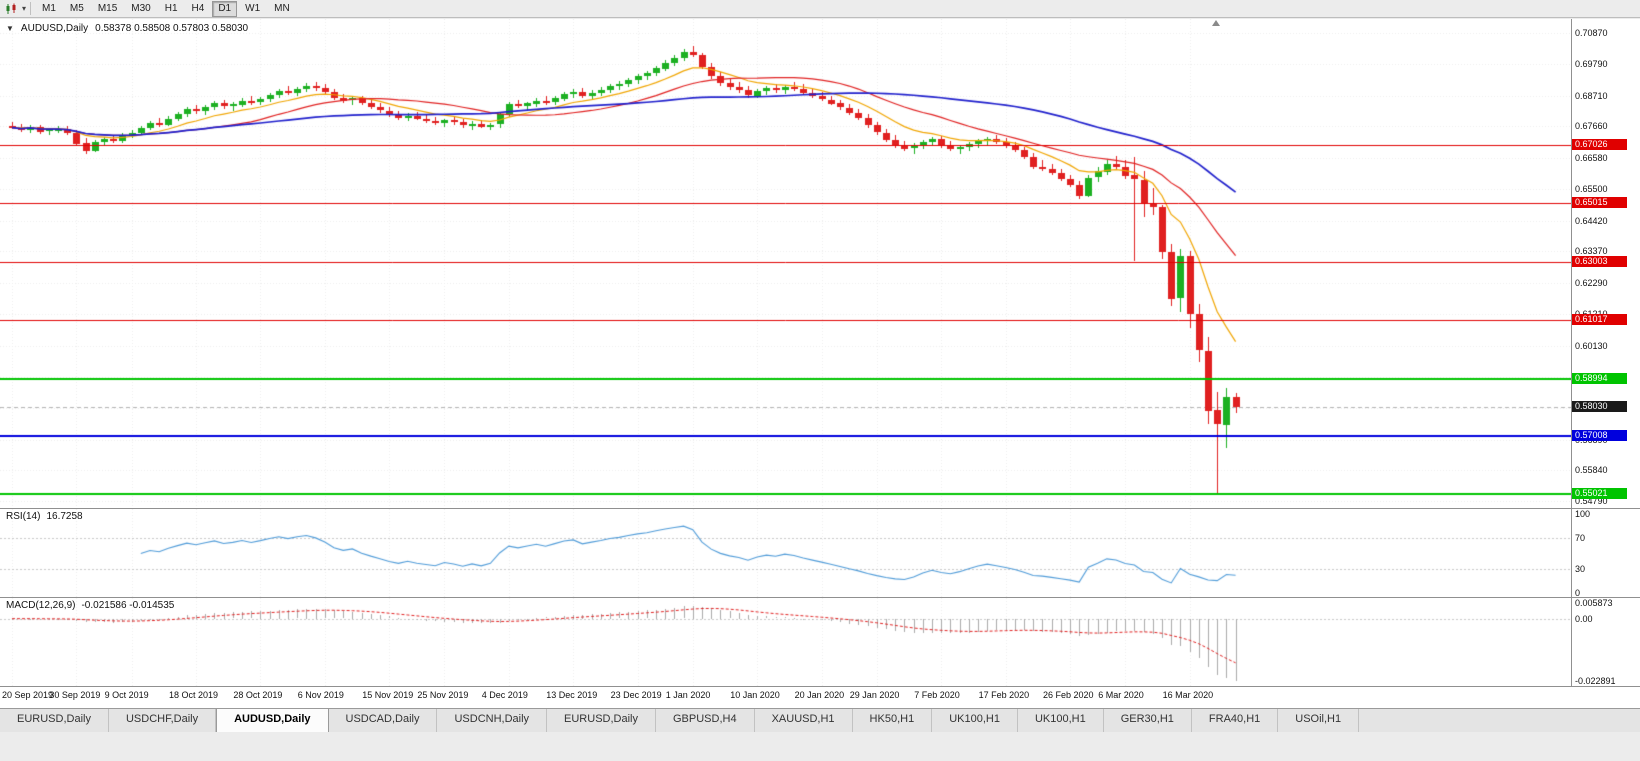 This screenshot has width=1640, height=761. What do you see at coordinates (320, 695) in the screenshot?
I see `date-label: 6 Nov 2019` at bounding box center [320, 695].